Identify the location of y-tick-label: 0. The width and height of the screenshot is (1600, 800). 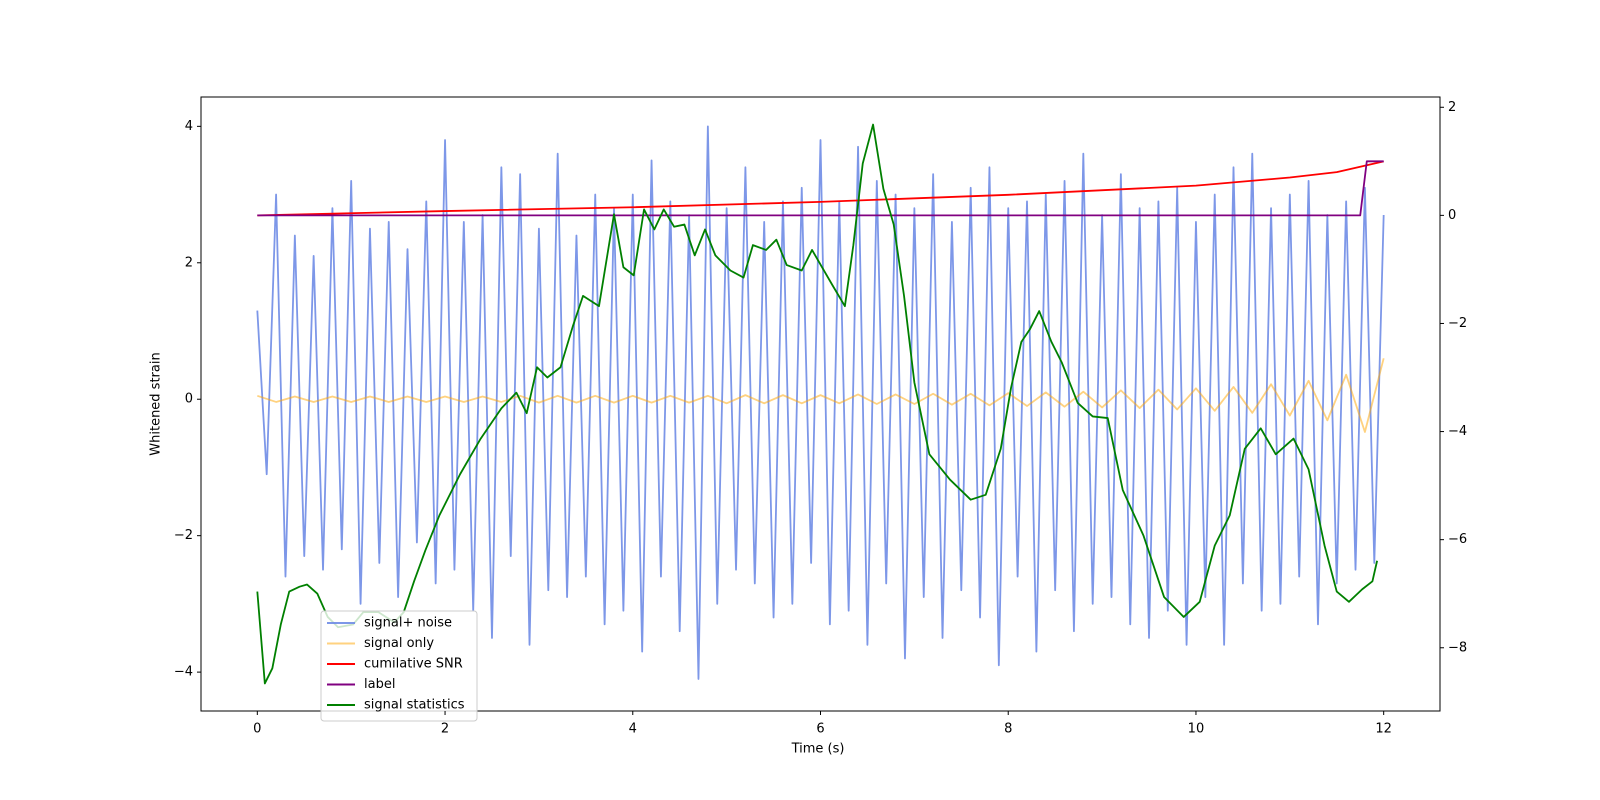
(189, 399).